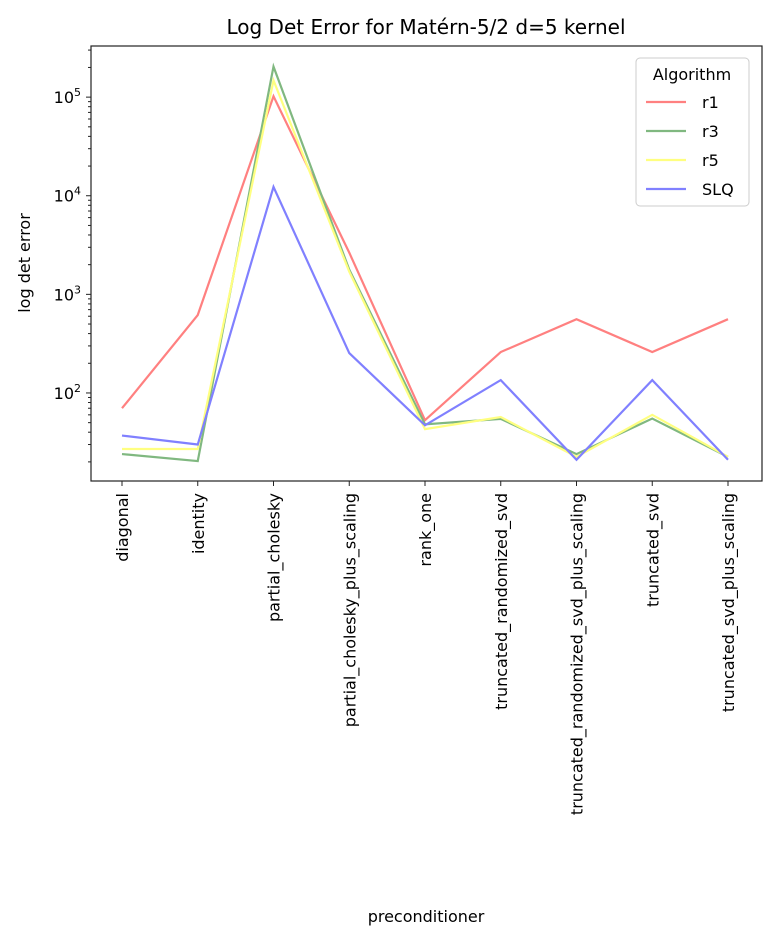 This screenshot has height=945, width=775. I want to click on y-tick-label: 10⁴, so click(67, 195).